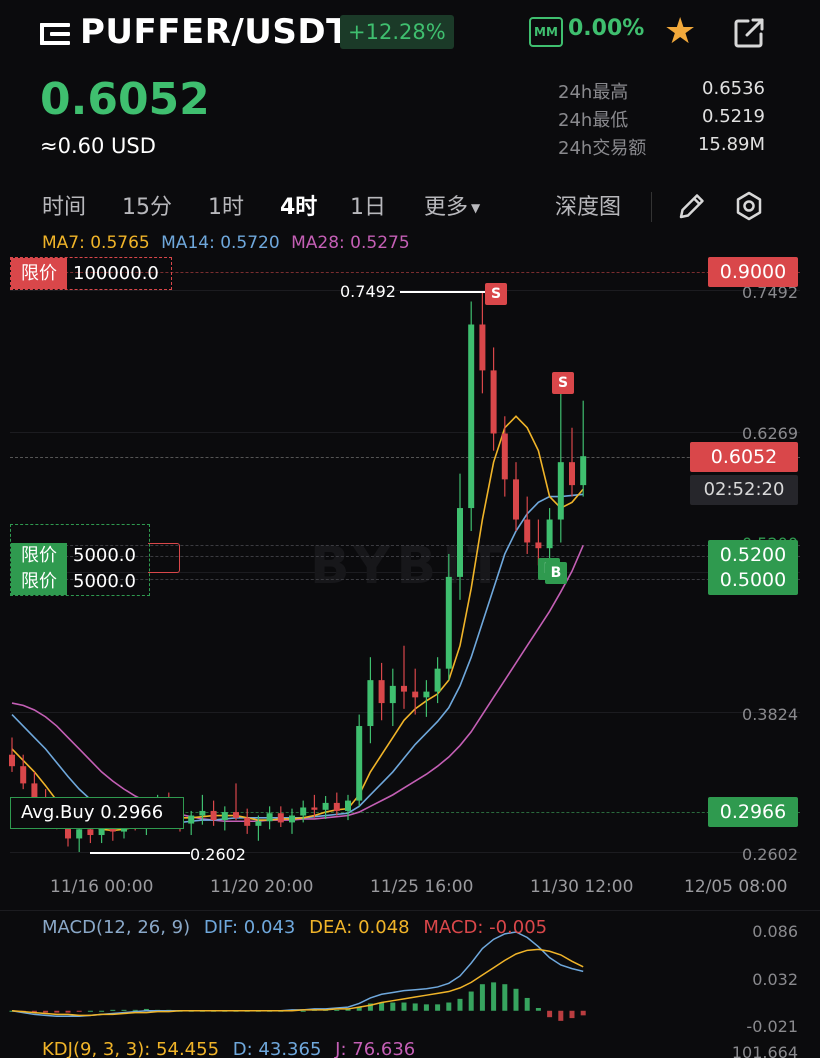 This screenshot has width=820, height=1058. I want to click on stat-volume-value: 15.89M, so click(731, 144).